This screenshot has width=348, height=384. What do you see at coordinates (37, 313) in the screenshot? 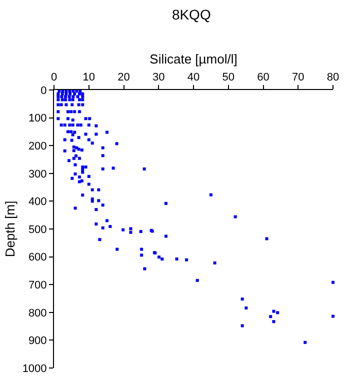
I see `y-tick-label: 800` at bounding box center [37, 313].